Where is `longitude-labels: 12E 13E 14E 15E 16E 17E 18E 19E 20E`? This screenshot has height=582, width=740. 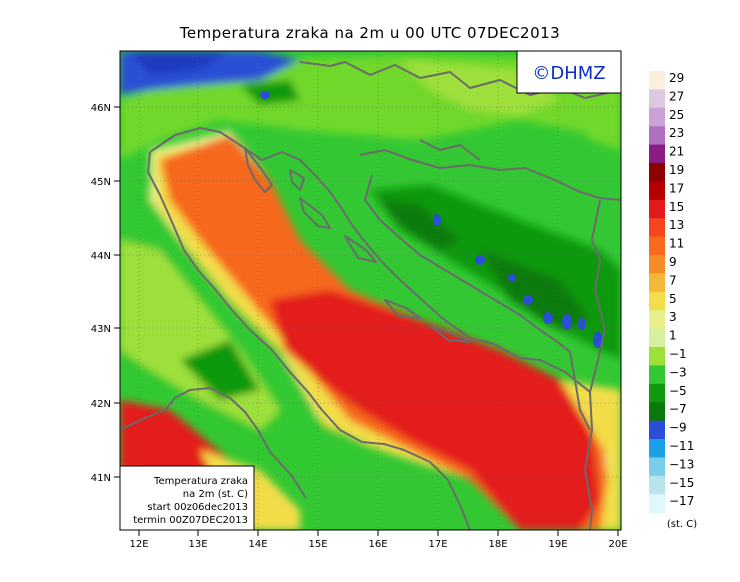 longitude-labels: 12E 13E 14E 15E 16E 17E 18E 19E 20E is located at coordinates (378, 544).